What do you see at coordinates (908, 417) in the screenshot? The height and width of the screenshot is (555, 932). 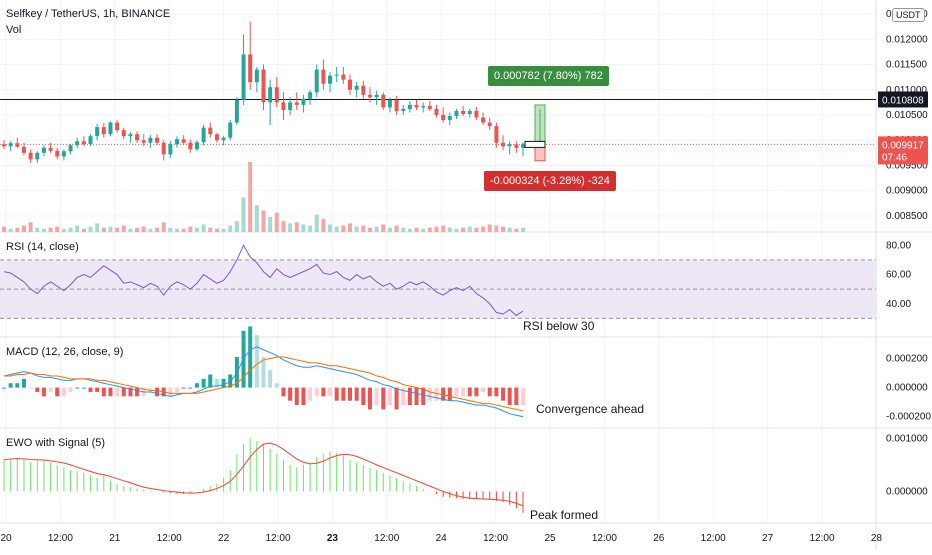 I see `macd-axis-tick: -0.000200` at bounding box center [908, 417].